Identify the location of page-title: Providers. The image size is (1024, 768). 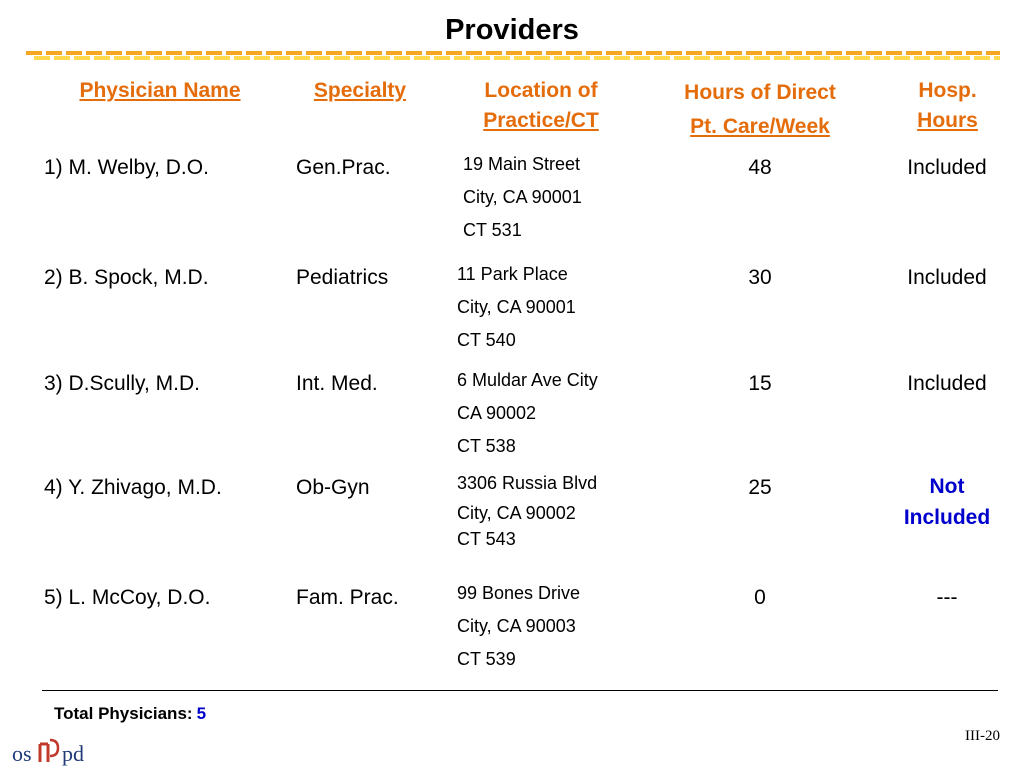
(512, 30).